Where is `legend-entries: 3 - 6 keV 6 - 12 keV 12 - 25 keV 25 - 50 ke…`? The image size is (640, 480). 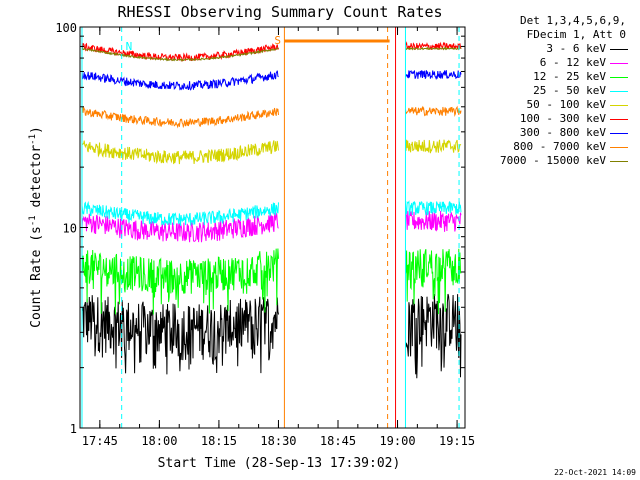
legend-entries: 3 - 6 keV 6 - 12 keV 12 - 25 keV 25 - 50 ke… is located at coordinates (554, 105).